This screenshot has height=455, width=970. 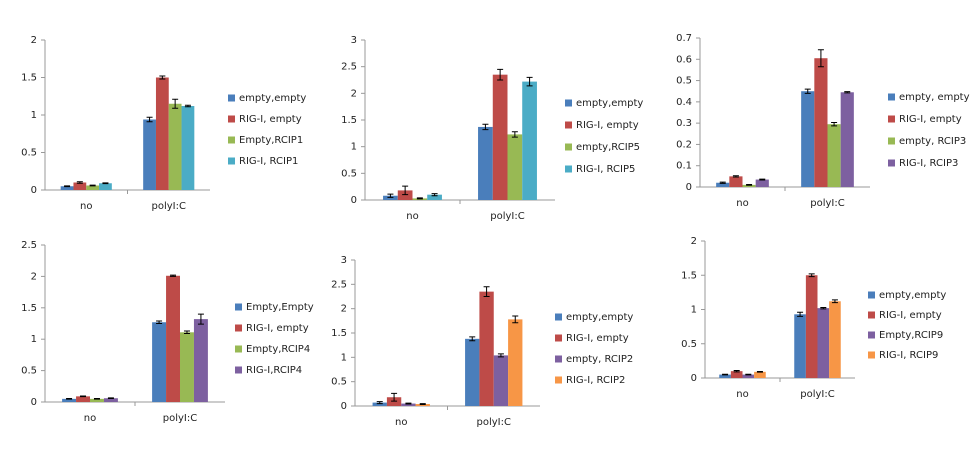 What do you see at coordinates (694, 241) in the screenshot?
I see `y-tick-label: 2` at bounding box center [694, 241].